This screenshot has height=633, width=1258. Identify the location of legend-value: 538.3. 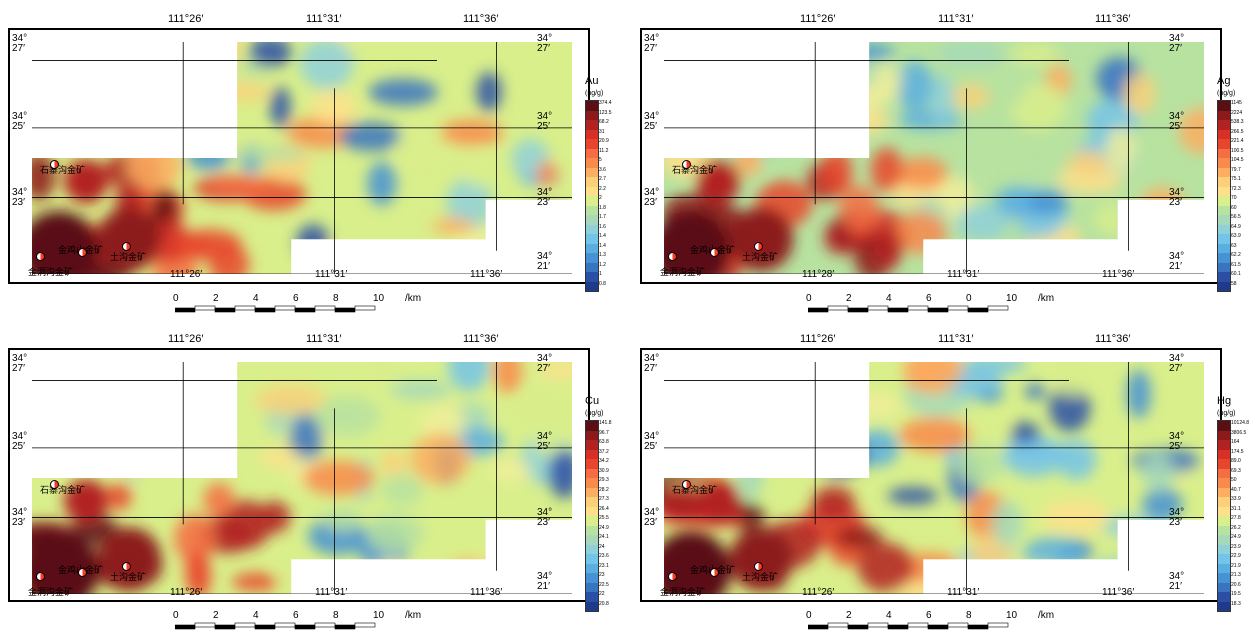
(1237, 122).